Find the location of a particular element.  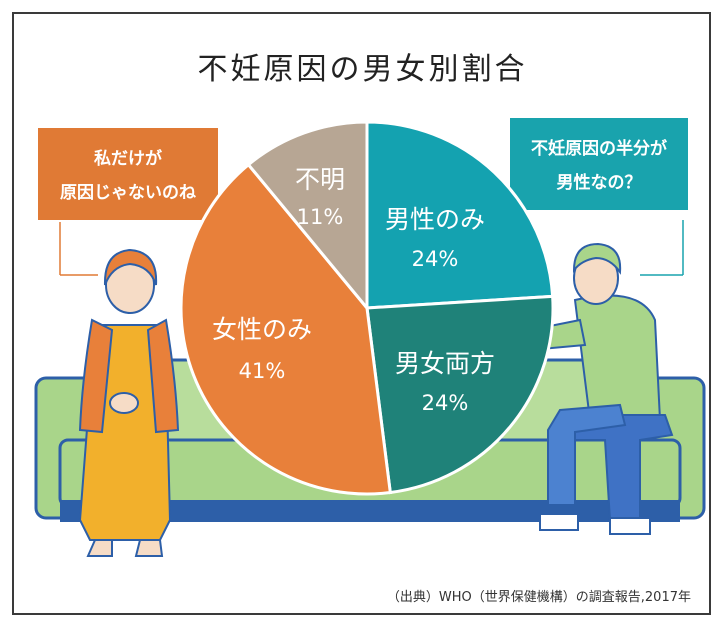

woman-speech-bubble: 私だけが 原因じゃないのね is located at coordinates (128, 174).